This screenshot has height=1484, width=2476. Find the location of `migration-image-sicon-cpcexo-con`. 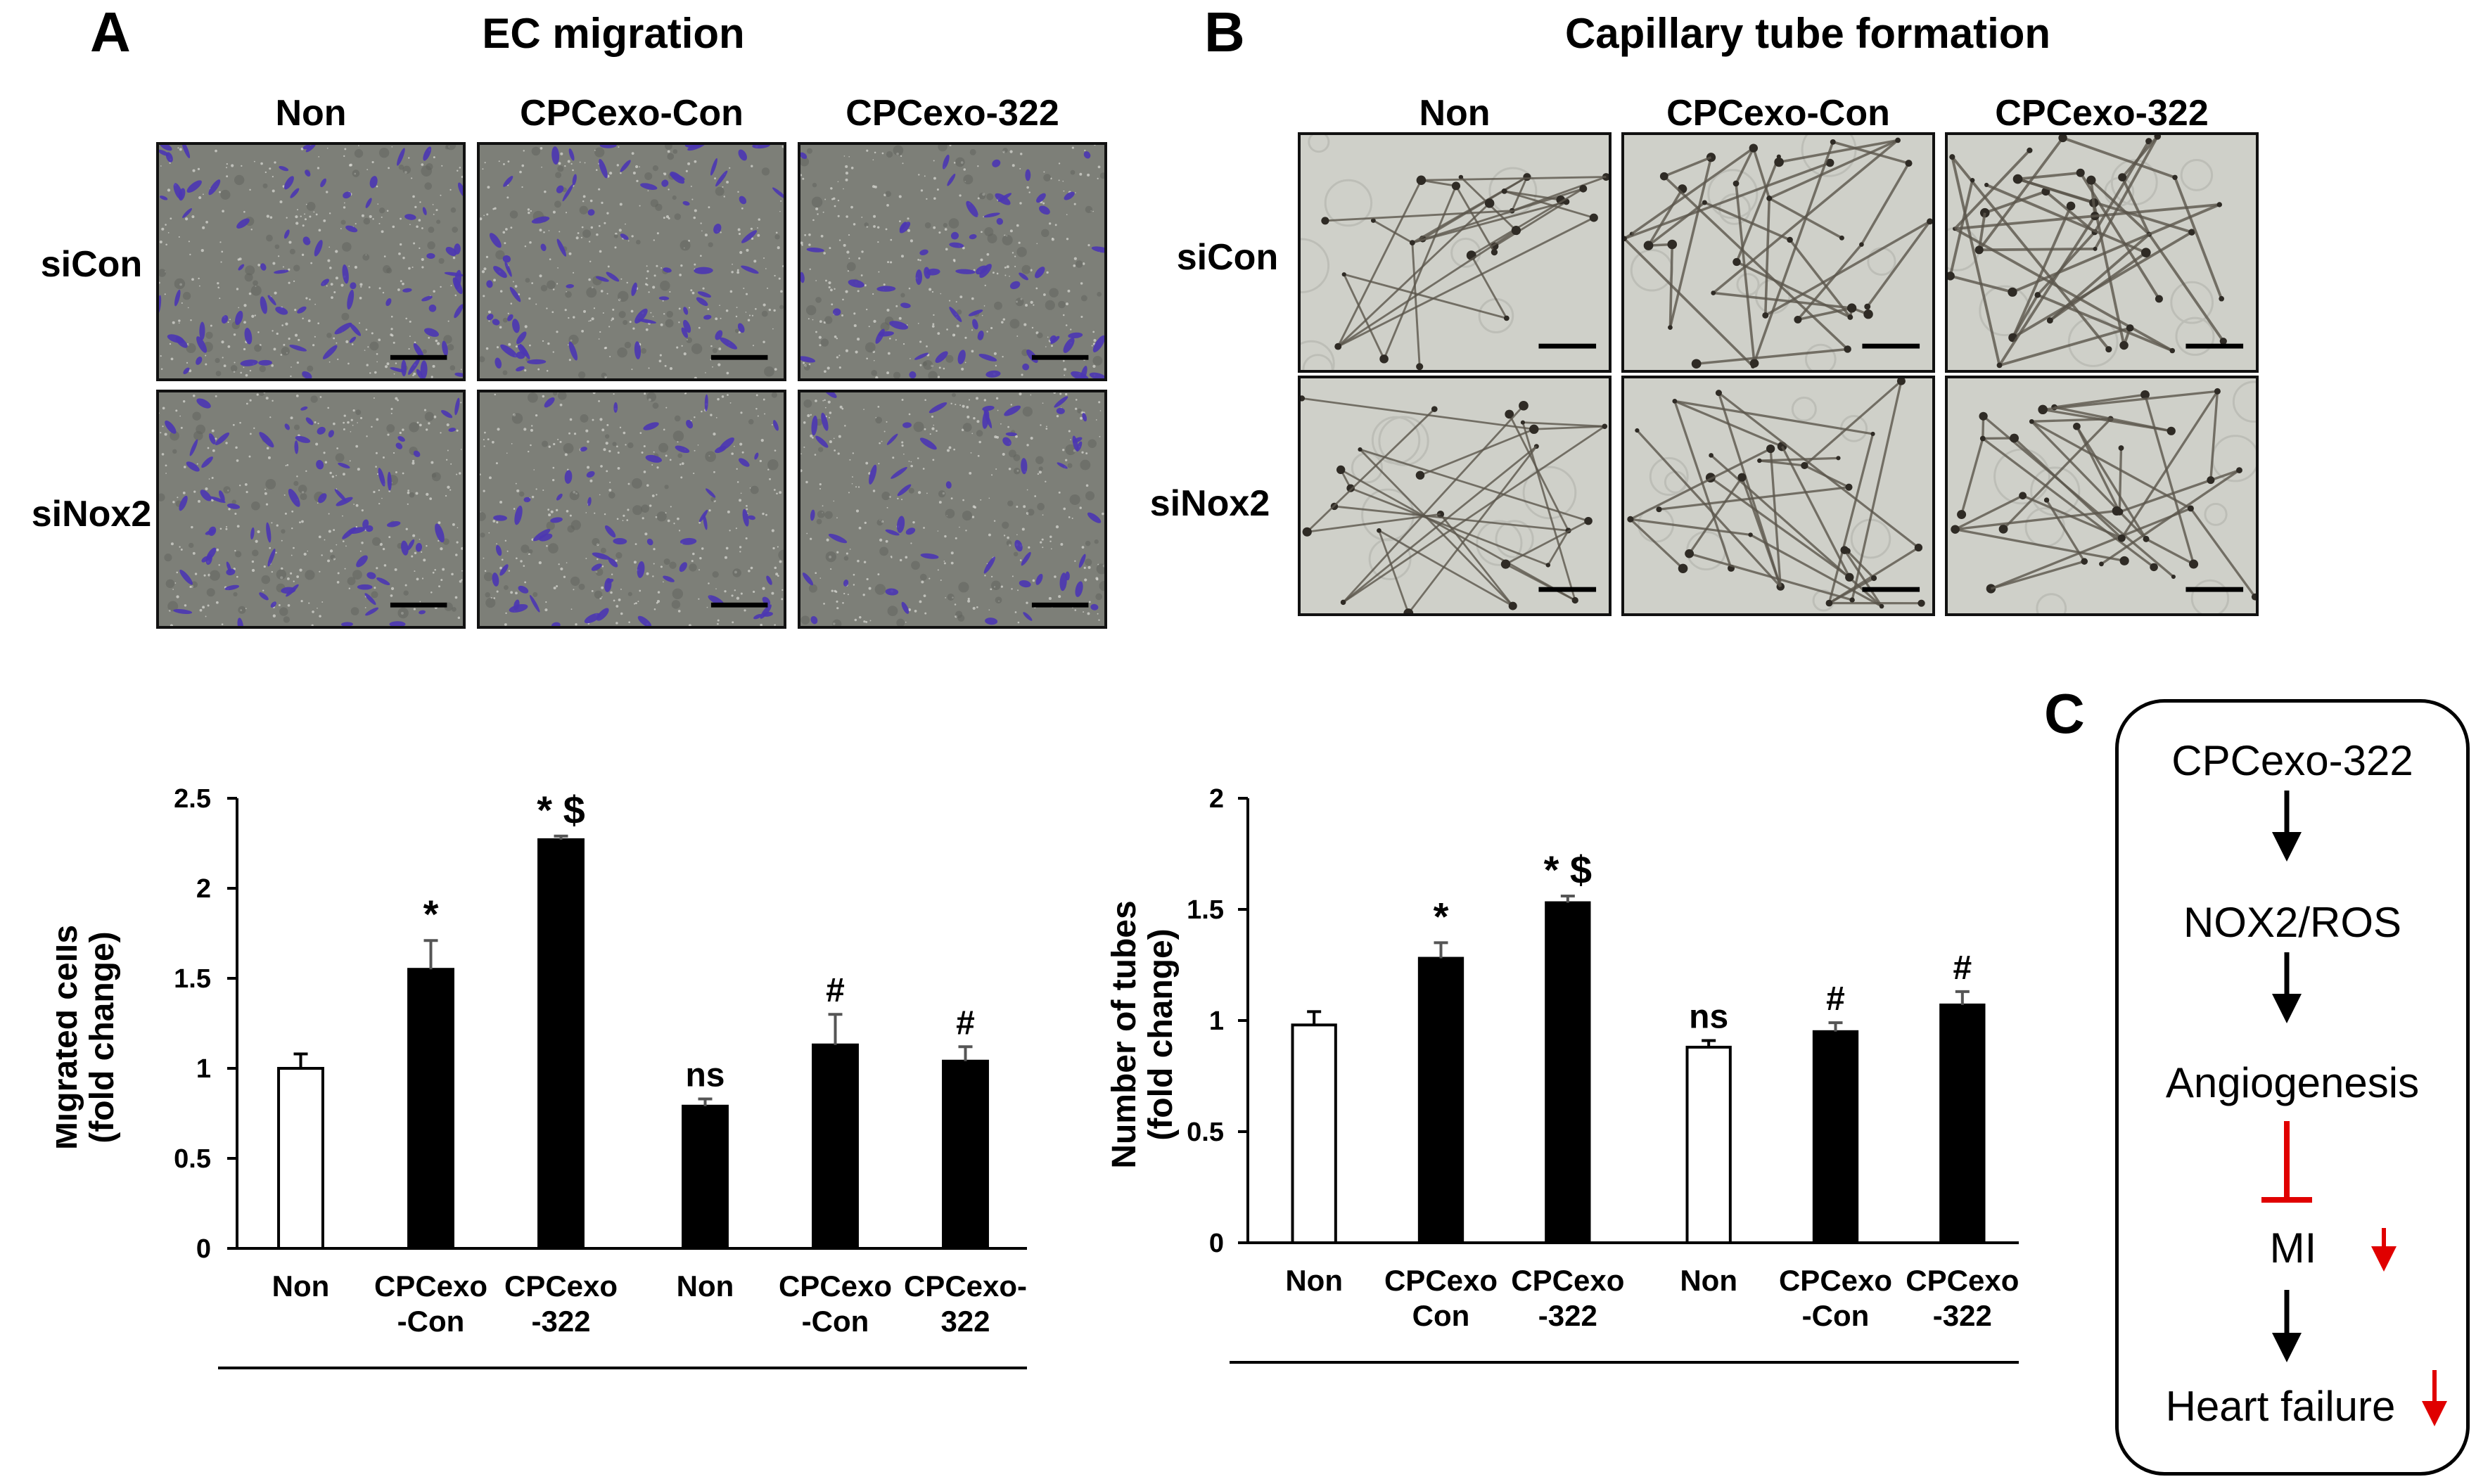

migration-image-sicon-cpcexo-con is located at coordinates (631, 262).